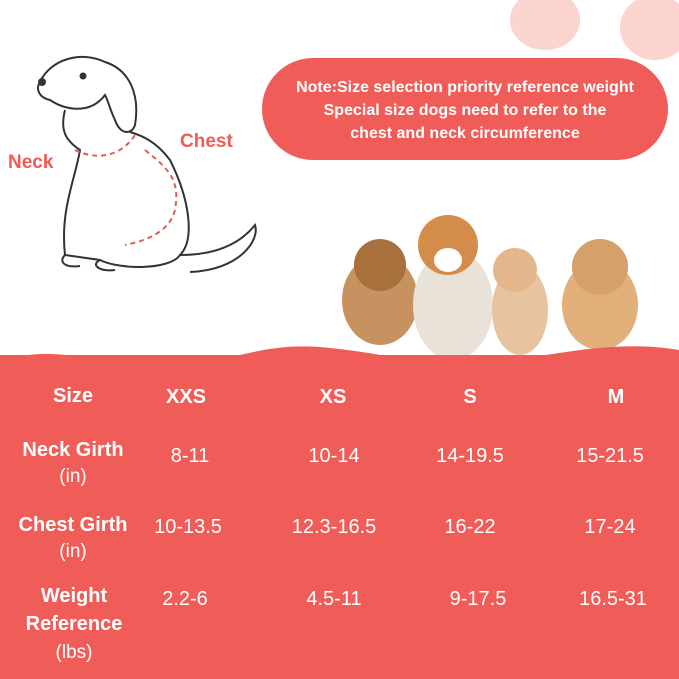 This screenshot has height=679, width=679. I want to click on table-cell: 12.3-16.5, so click(334, 527).